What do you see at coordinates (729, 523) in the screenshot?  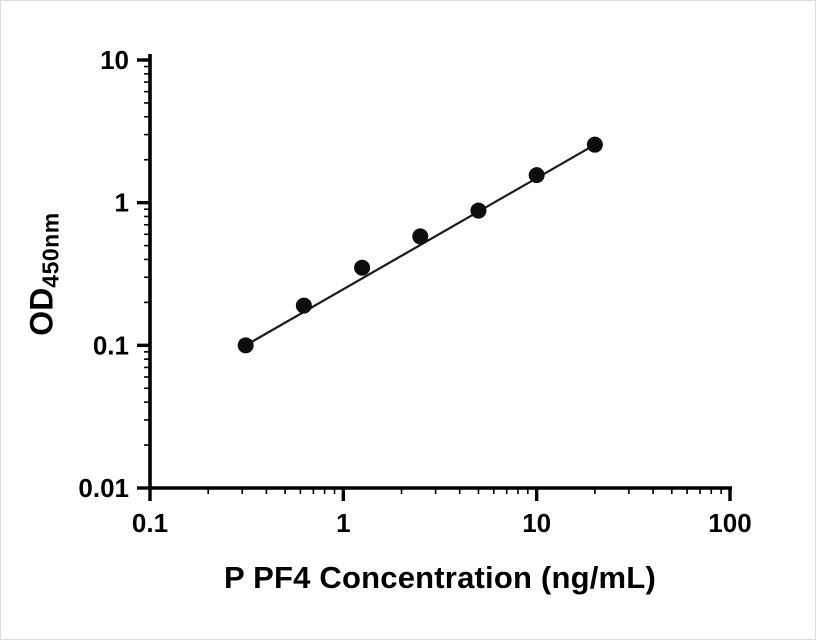 I see `x-tick-label: 100` at bounding box center [729, 523].